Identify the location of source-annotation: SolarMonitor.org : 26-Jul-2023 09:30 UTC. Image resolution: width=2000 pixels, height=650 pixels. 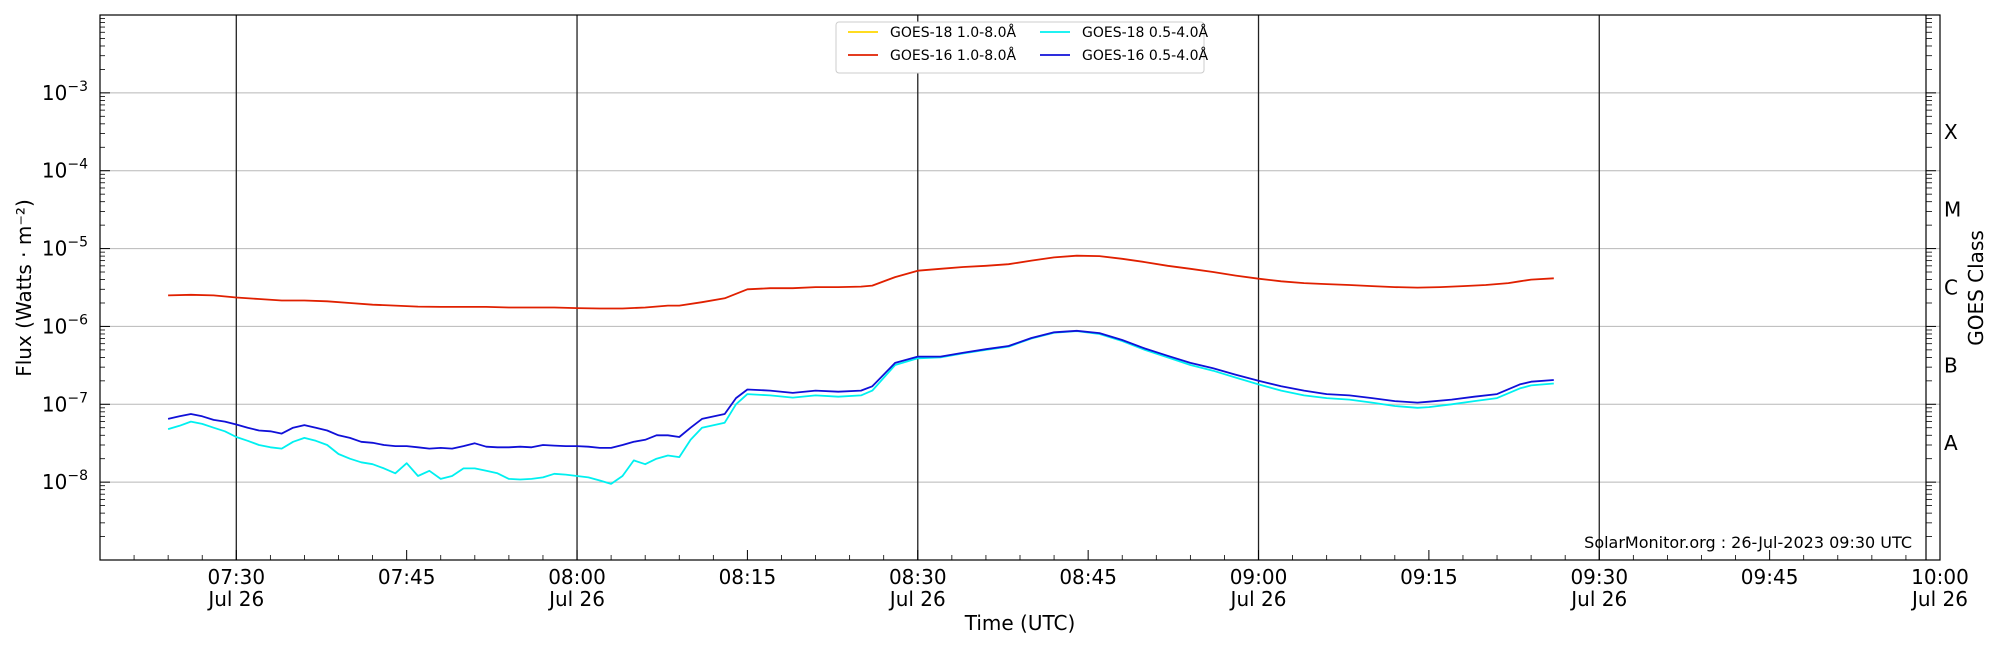
(1748, 542).